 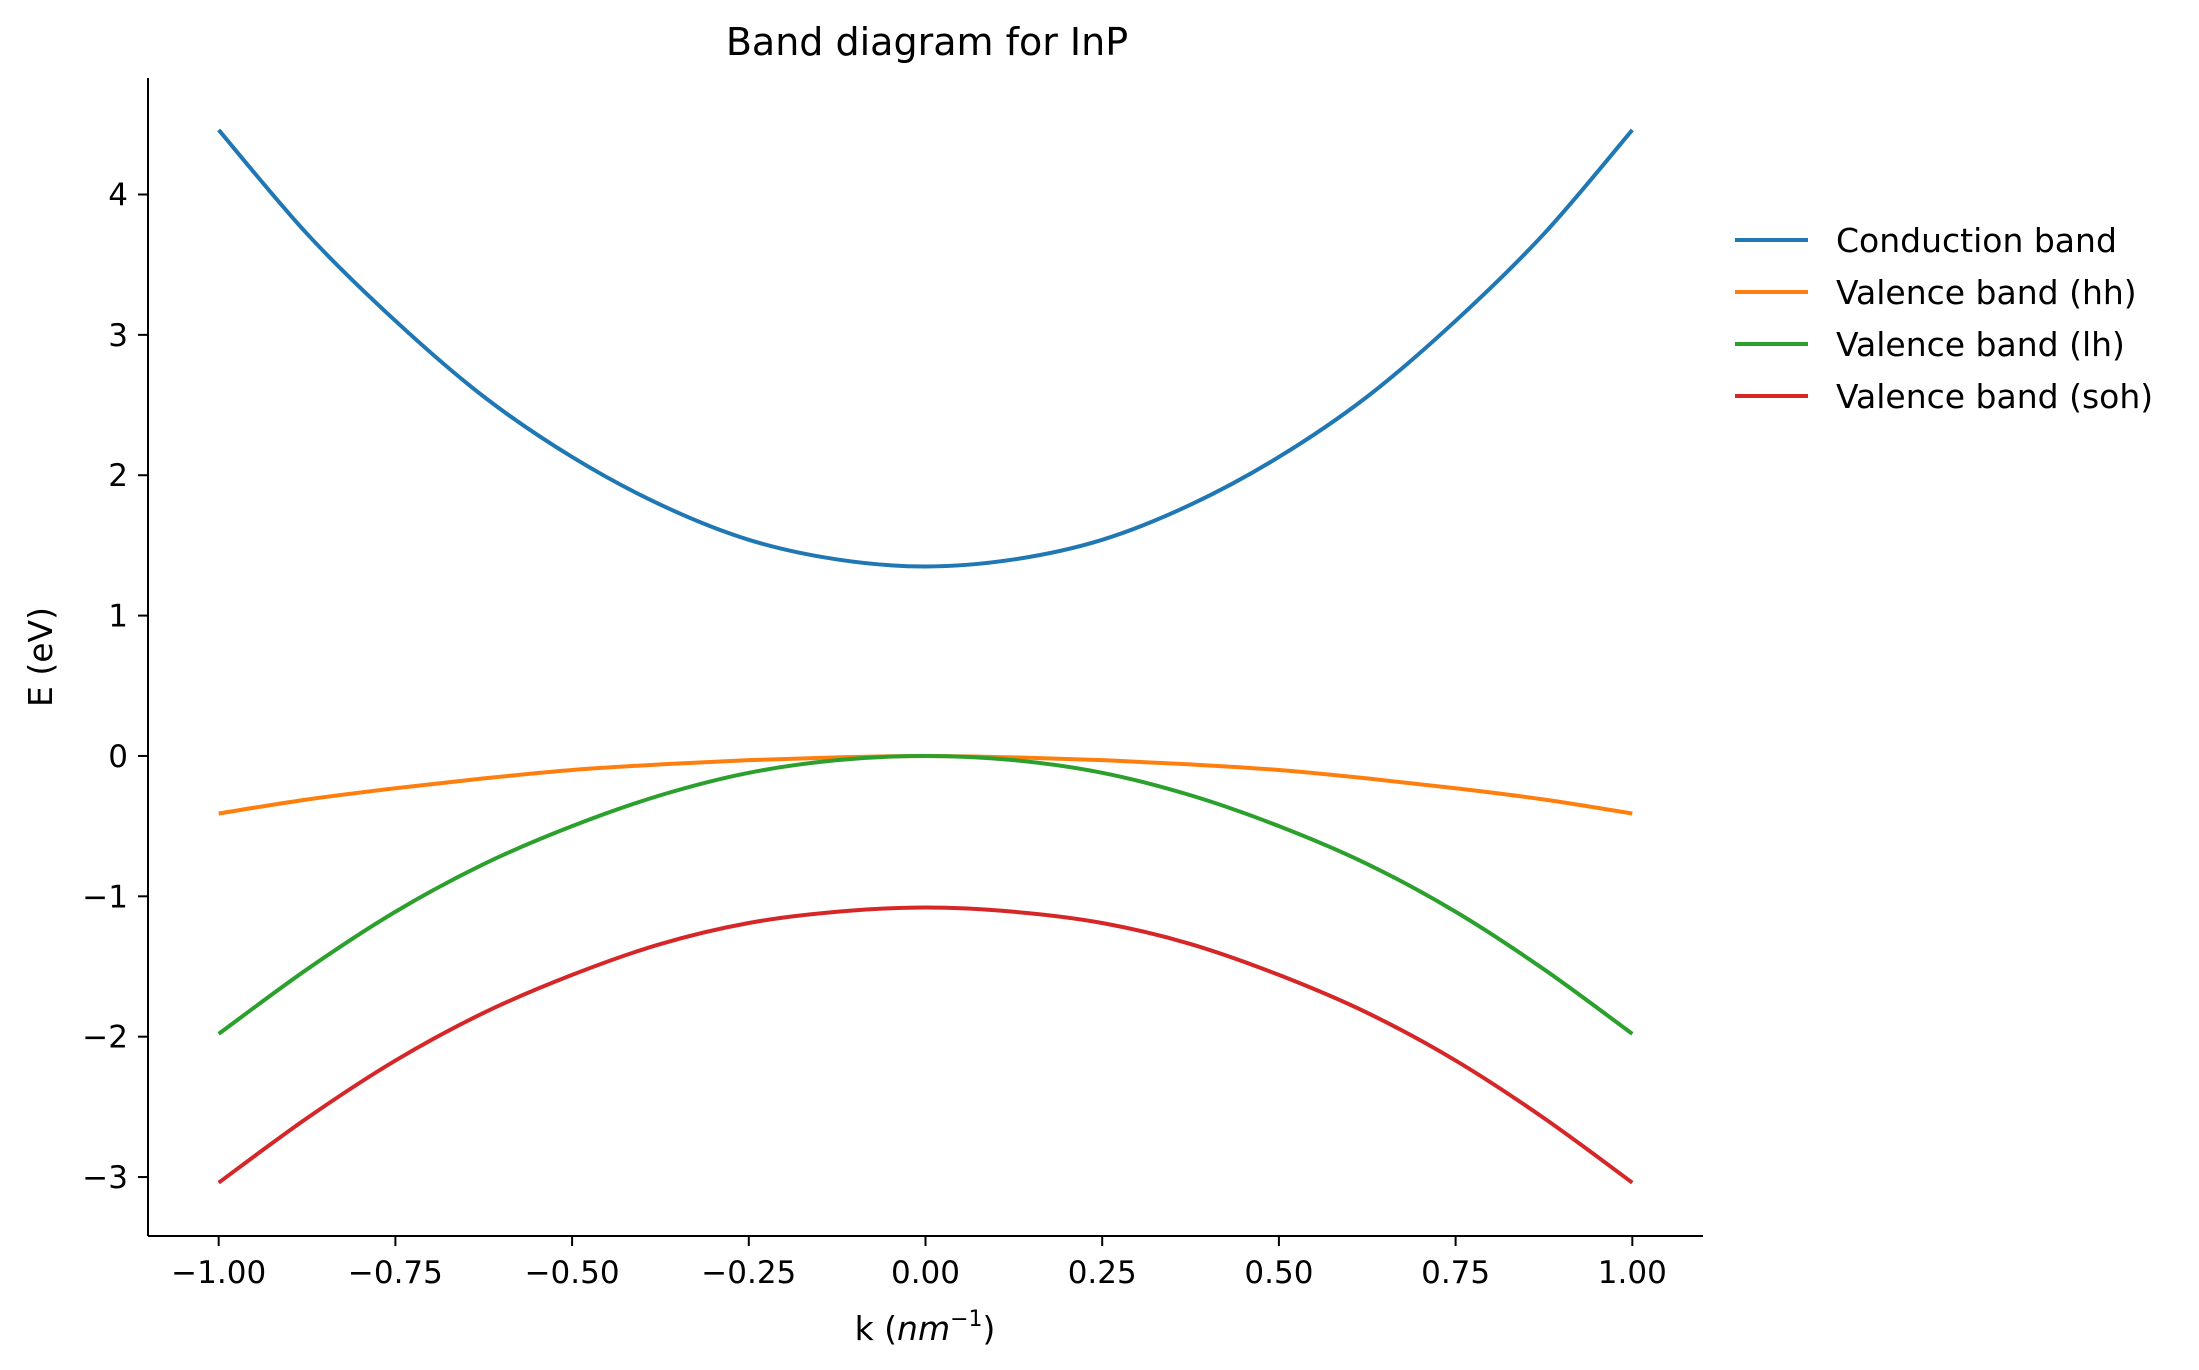 I want to click on x-tick-label: −0.50, so click(x=572, y=1273).